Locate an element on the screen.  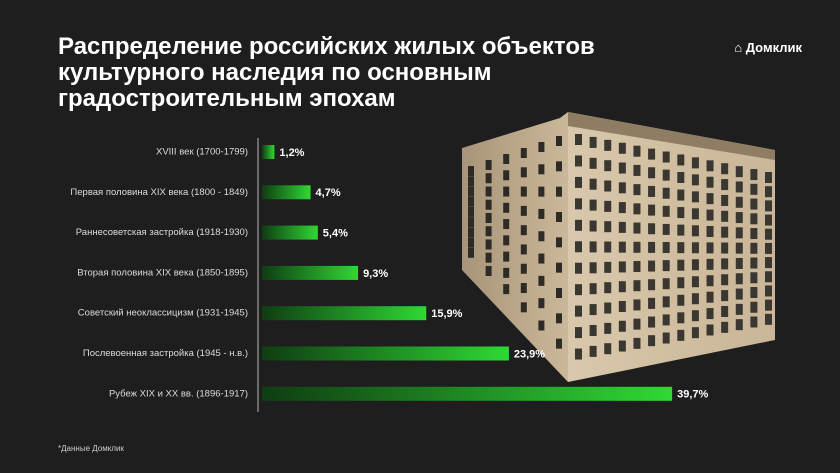
brand-name: Домклик is located at coordinates (773, 47).